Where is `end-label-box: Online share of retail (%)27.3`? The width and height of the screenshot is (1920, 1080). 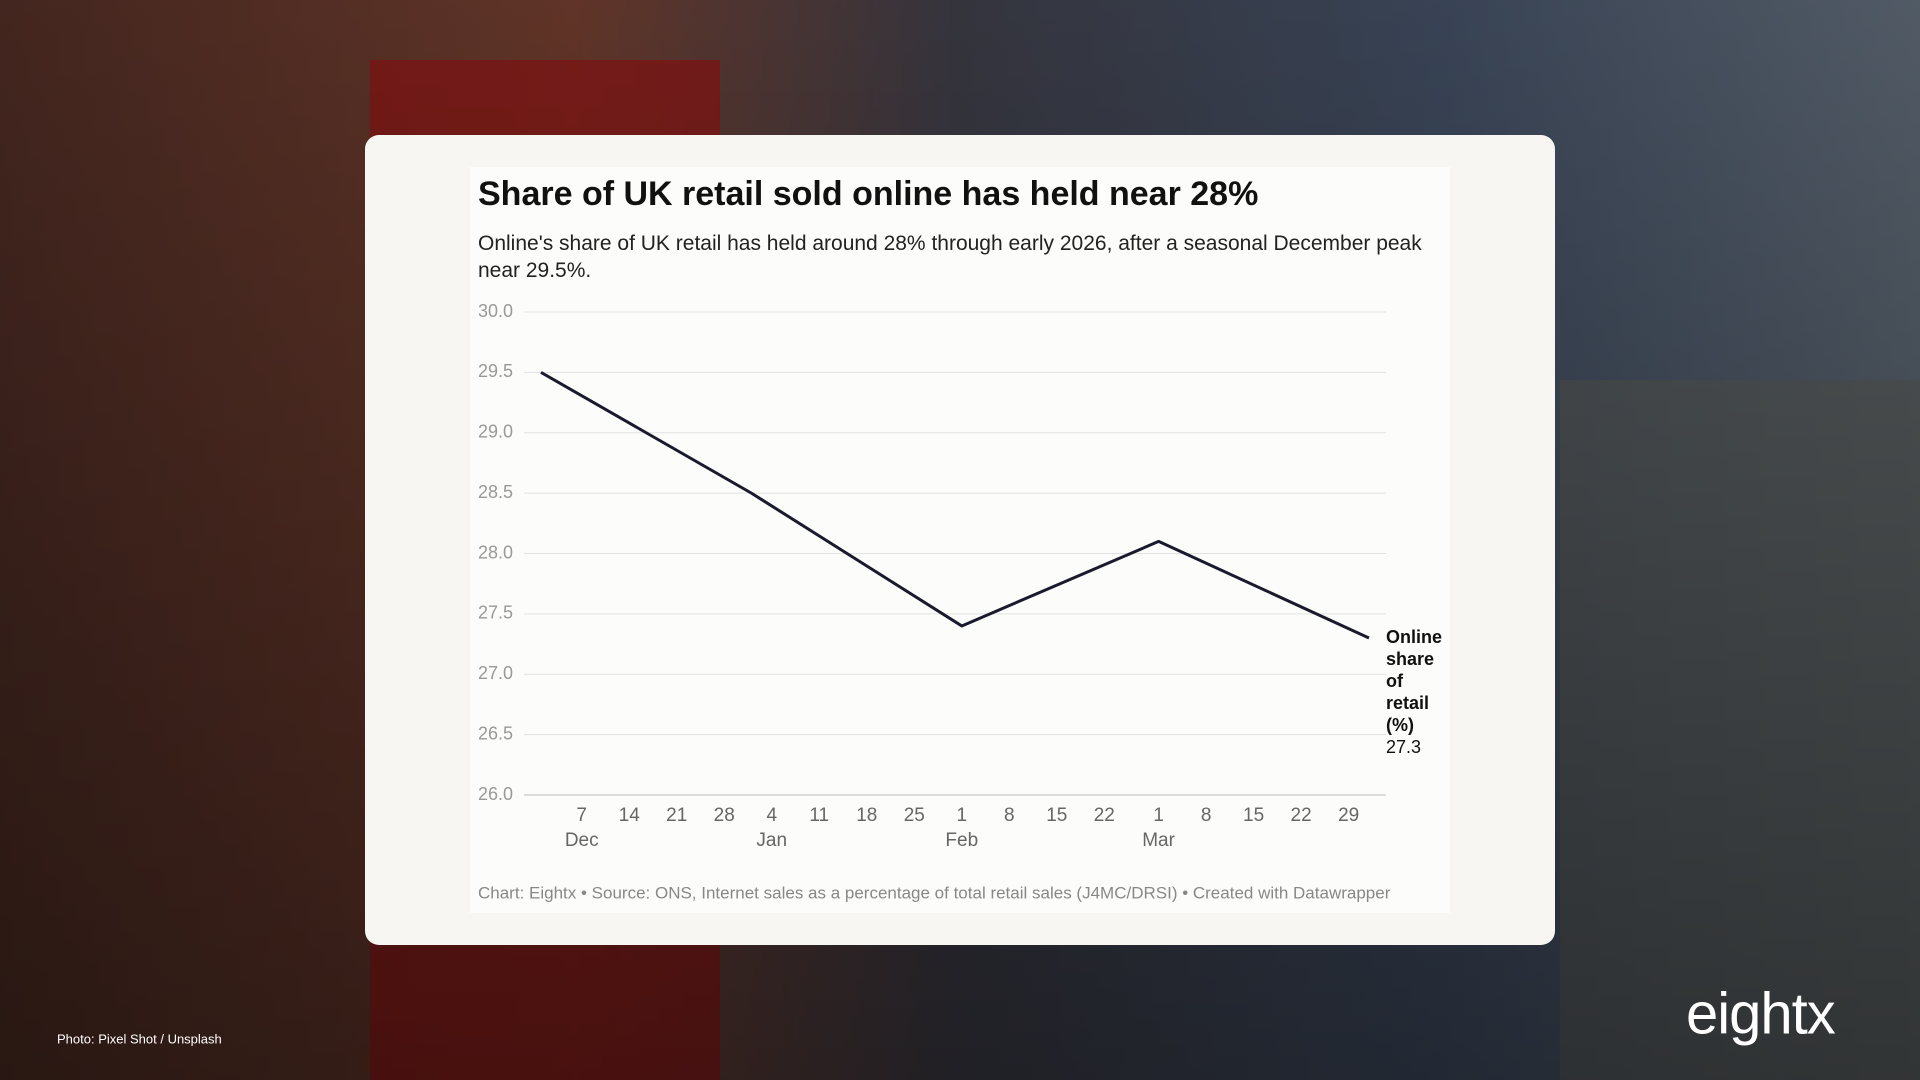 end-label-box: Online share of retail (%)27.3 is located at coordinates (1417, 692).